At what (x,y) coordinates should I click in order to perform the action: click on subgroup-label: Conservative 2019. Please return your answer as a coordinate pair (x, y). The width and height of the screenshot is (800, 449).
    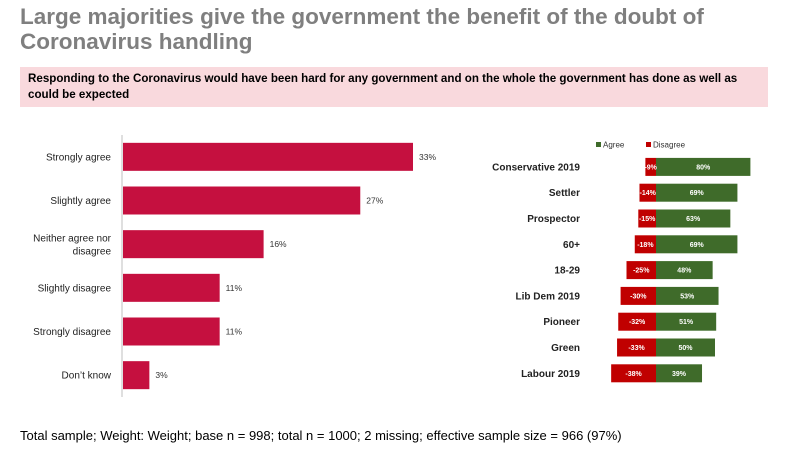
    Looking at the image, I should click on (536, 167).